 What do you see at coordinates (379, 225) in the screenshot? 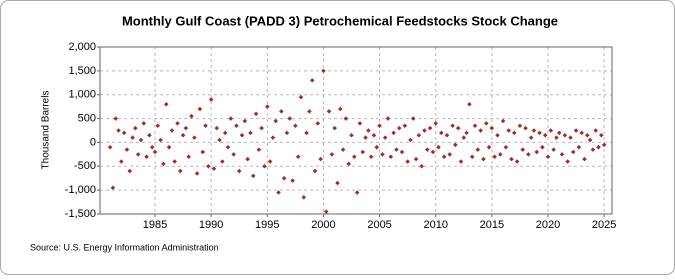
I see `x-tick-label: 2005` at bounding box center [379, 225].